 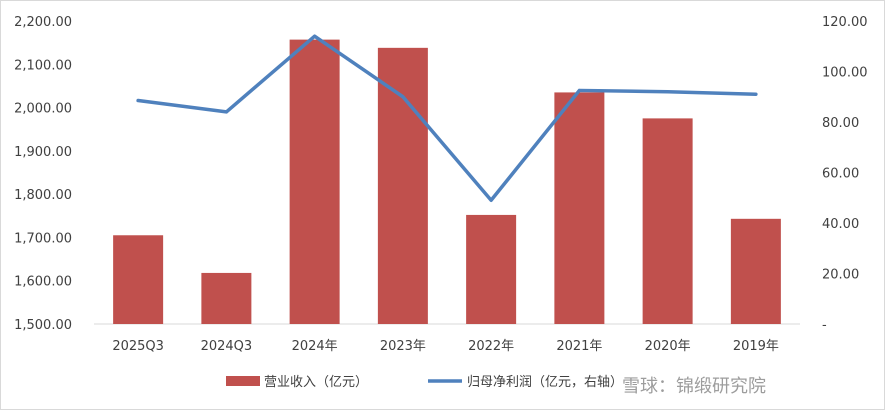 I want to click on right-tick-label: 100.00, so click(x=845, y=73).